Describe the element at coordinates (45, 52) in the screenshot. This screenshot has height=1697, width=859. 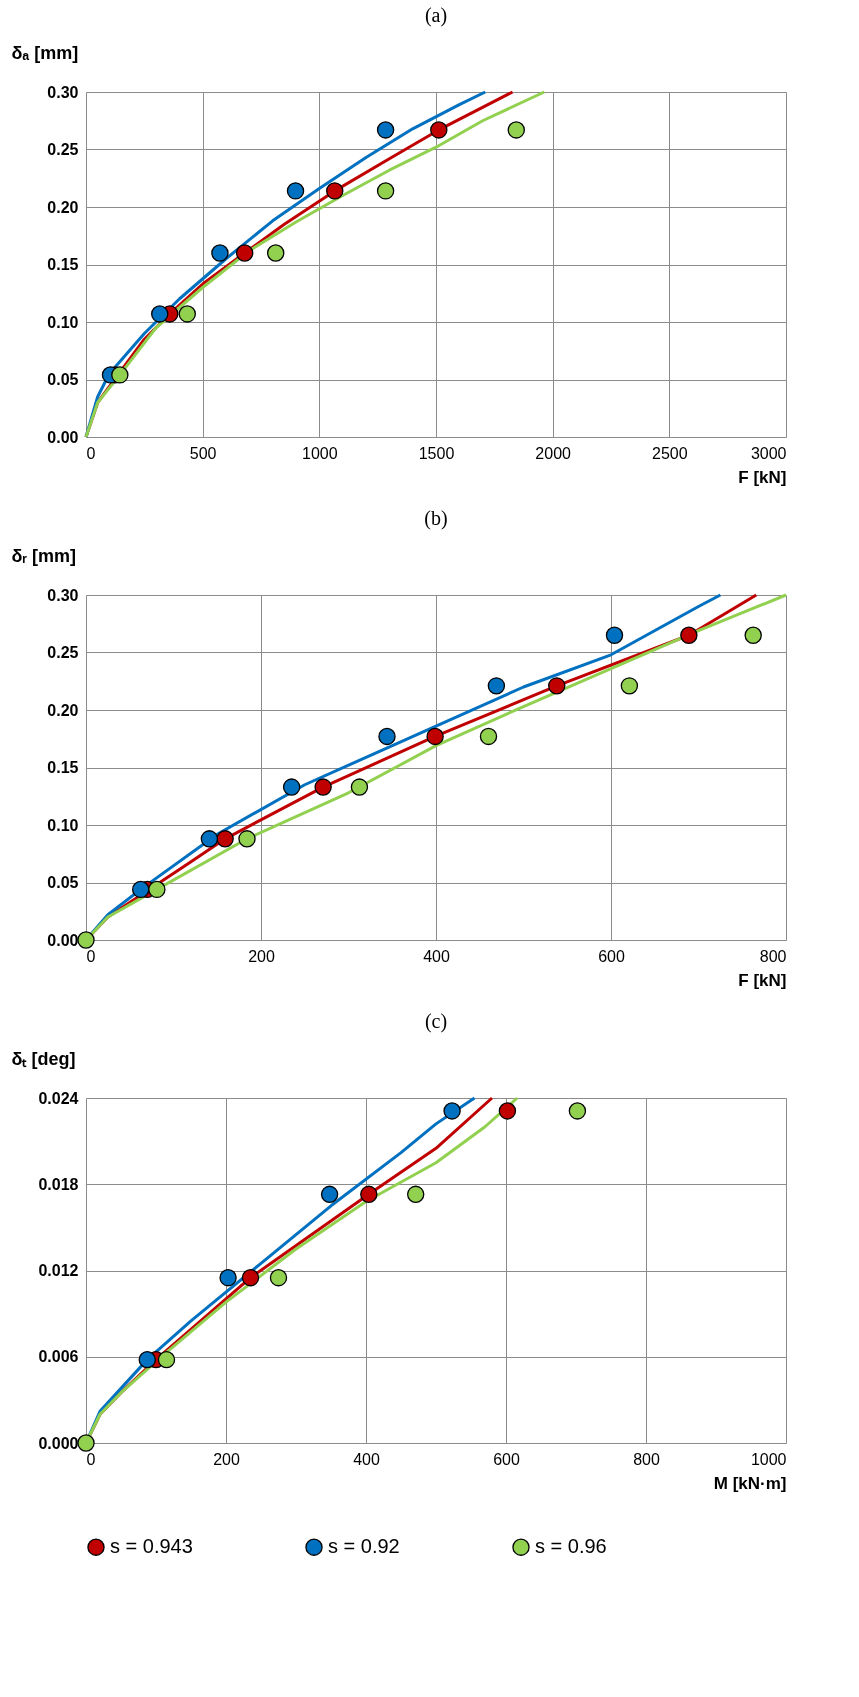
I see `y-axis-title: δₐ [mm]` at that location.